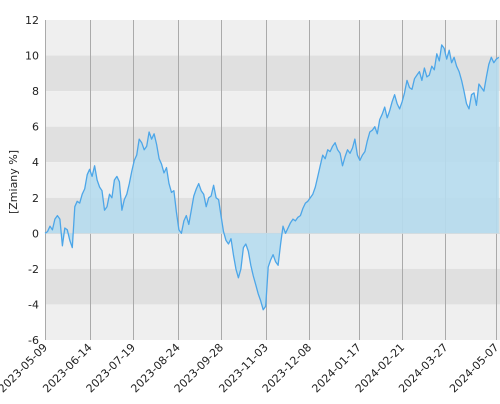 Image resolution: width=500 pixels, height=404 pixels. Describe the element at coordinates (32, 56) in the screenshot. I see `y-tick-label: 10` at that location.